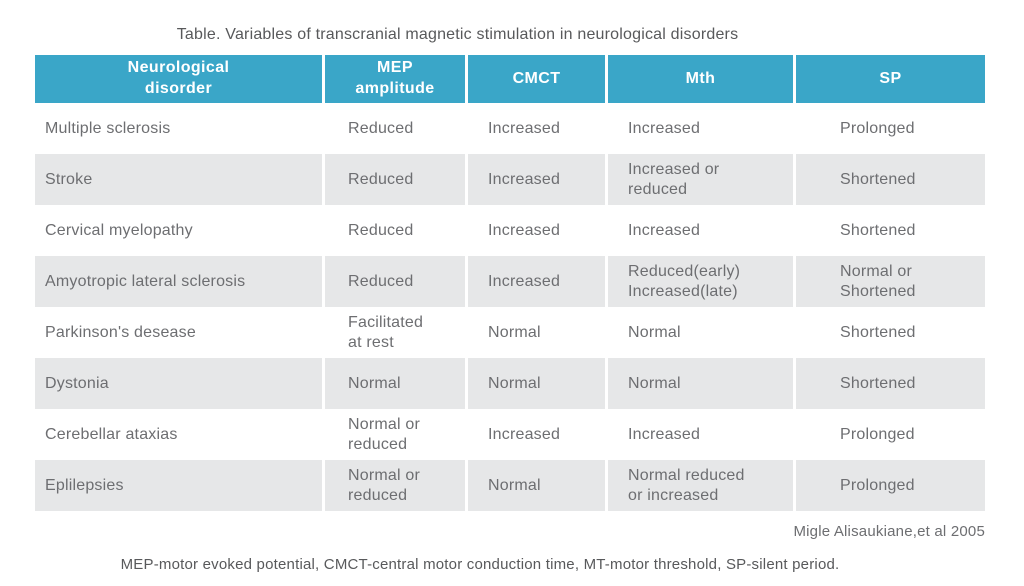  What do you see at coordinates (77, 383) in the screenshot?
I see `cell-disorder: Dystonia` at bounding box center [77, 383].